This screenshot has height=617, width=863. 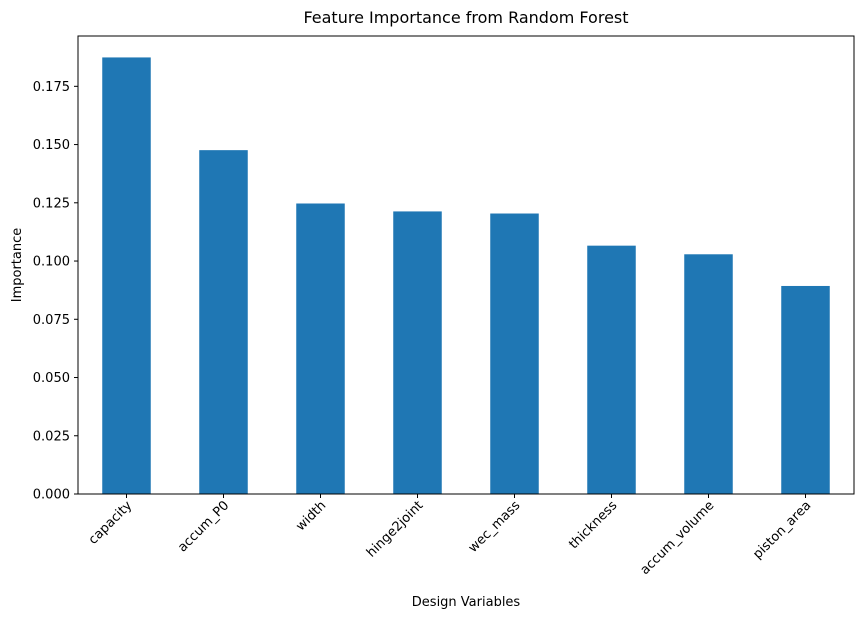 I want to click on x-axis-label: Design Variables, so click(x=466, y=602).